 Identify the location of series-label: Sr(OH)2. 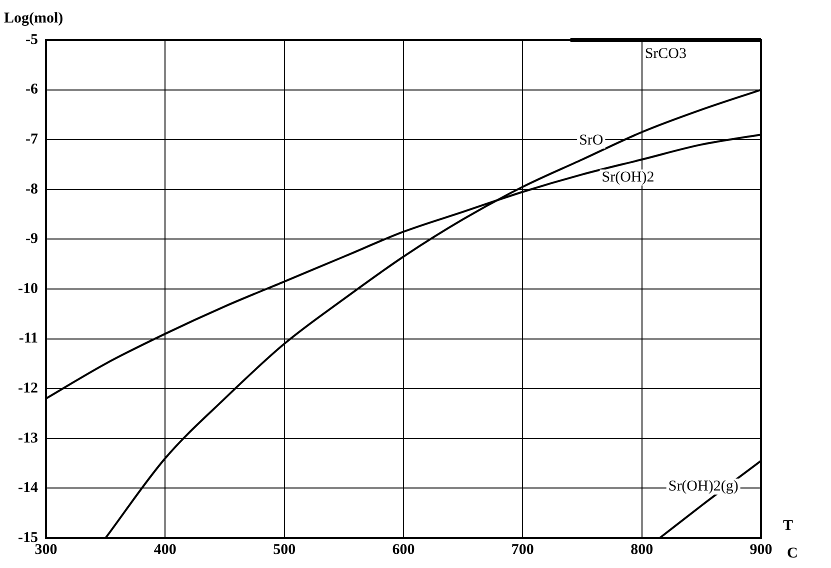
(628, 177).